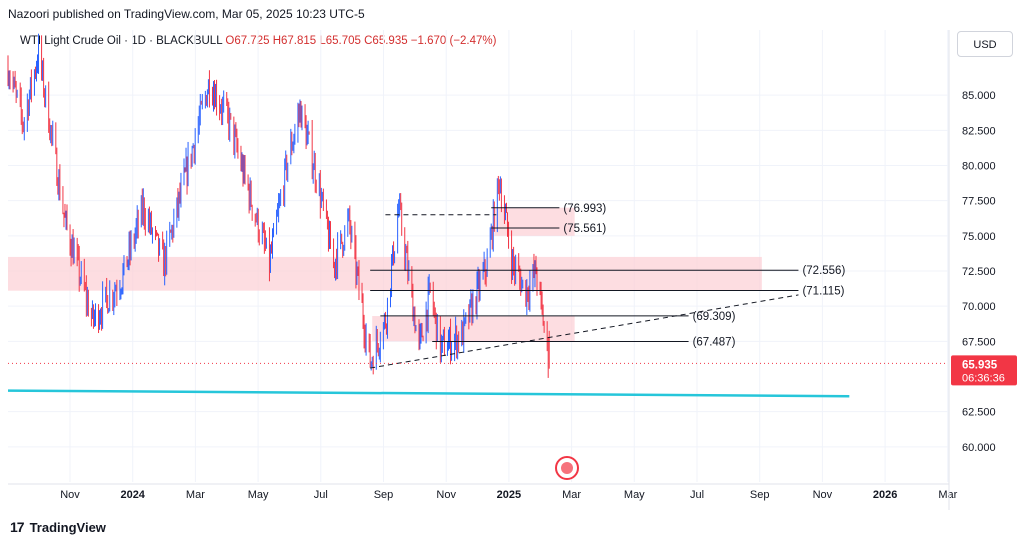 This screenshot has height=545, width=1029. What do you see at coordinates (823, 291) in the screenshot?
I see `level-label: (71.115)` at bounding box center [823, 291].